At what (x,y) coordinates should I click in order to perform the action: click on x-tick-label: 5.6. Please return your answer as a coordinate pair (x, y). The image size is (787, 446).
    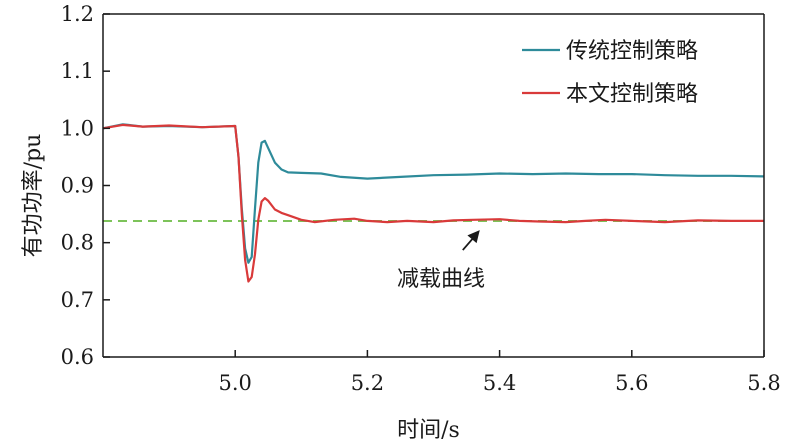
    Looking at the image, I should click on (631, 383).